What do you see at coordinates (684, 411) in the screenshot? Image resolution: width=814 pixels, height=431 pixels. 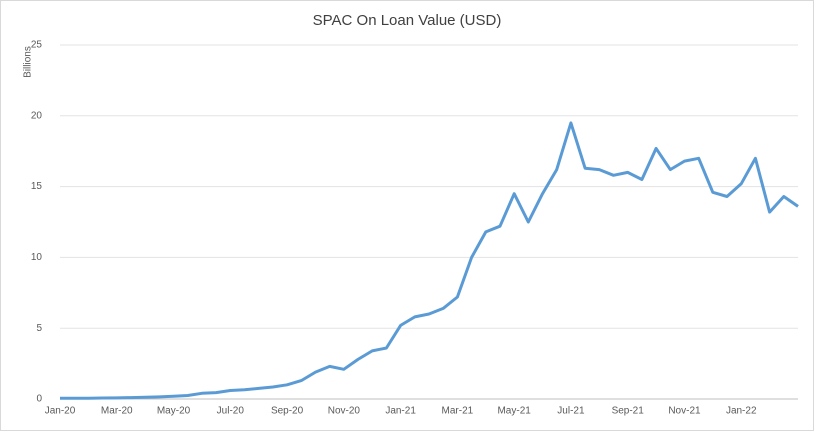 I see `x-tick-label: Nov-21` at bounding box center [684, 411].